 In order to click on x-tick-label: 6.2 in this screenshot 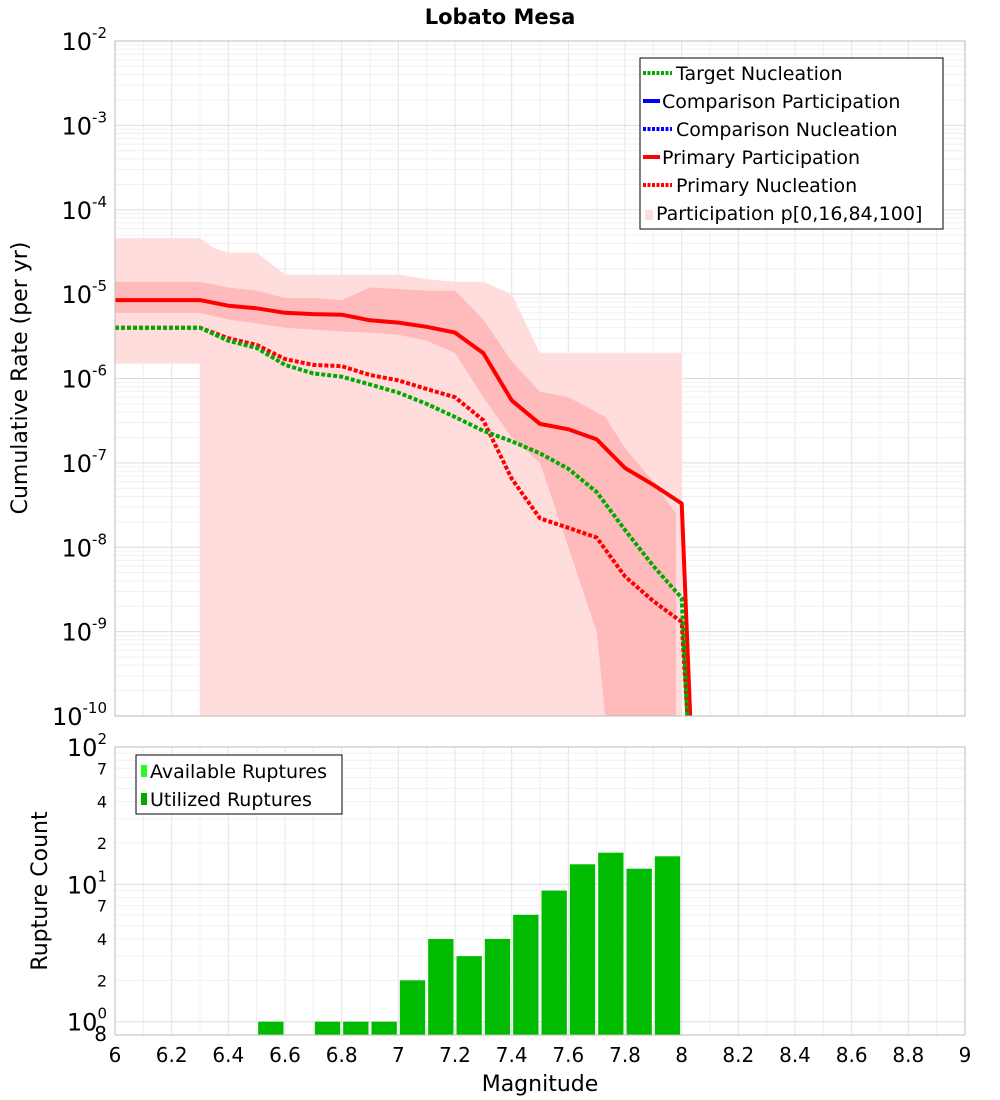, I will do `click(172, 1055)`.